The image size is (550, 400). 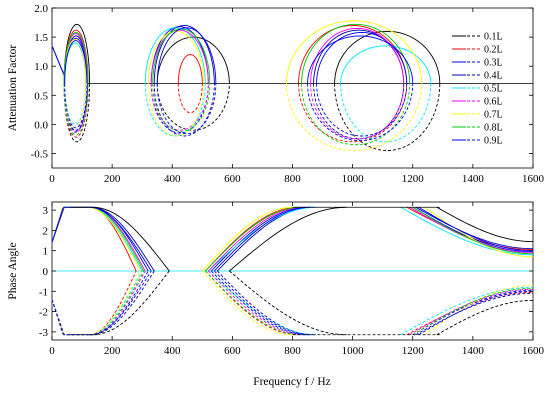 I want to click on series-0.2L-lobe-2-lower, so click(x=353, y=113).